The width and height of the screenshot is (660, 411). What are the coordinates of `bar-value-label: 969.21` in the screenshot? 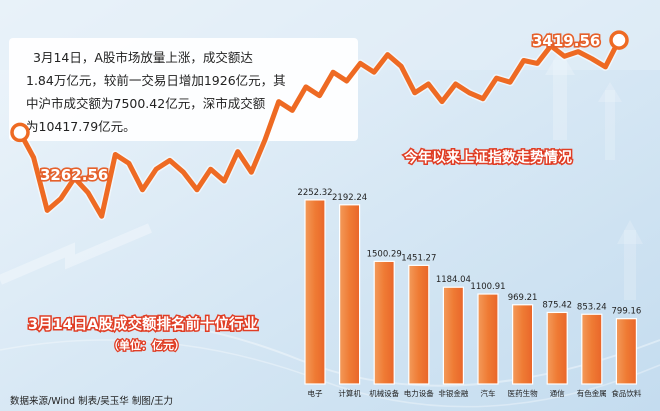 It's located at (523, 298).